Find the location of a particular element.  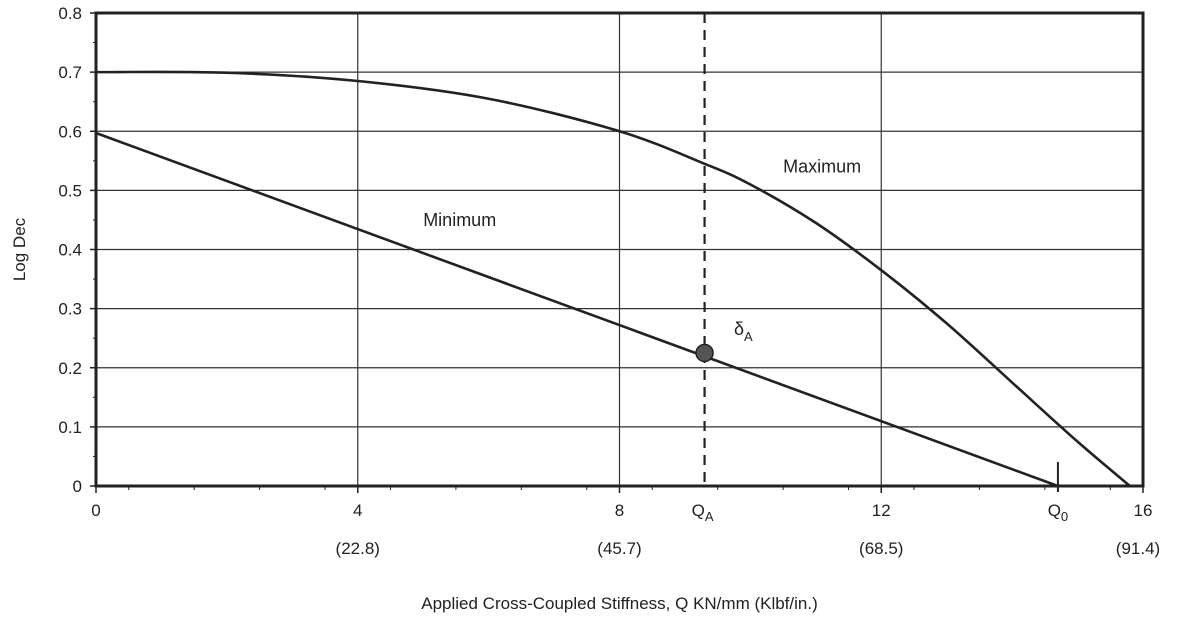

q0-label: Q0 is located at coordinates (1058, 512).